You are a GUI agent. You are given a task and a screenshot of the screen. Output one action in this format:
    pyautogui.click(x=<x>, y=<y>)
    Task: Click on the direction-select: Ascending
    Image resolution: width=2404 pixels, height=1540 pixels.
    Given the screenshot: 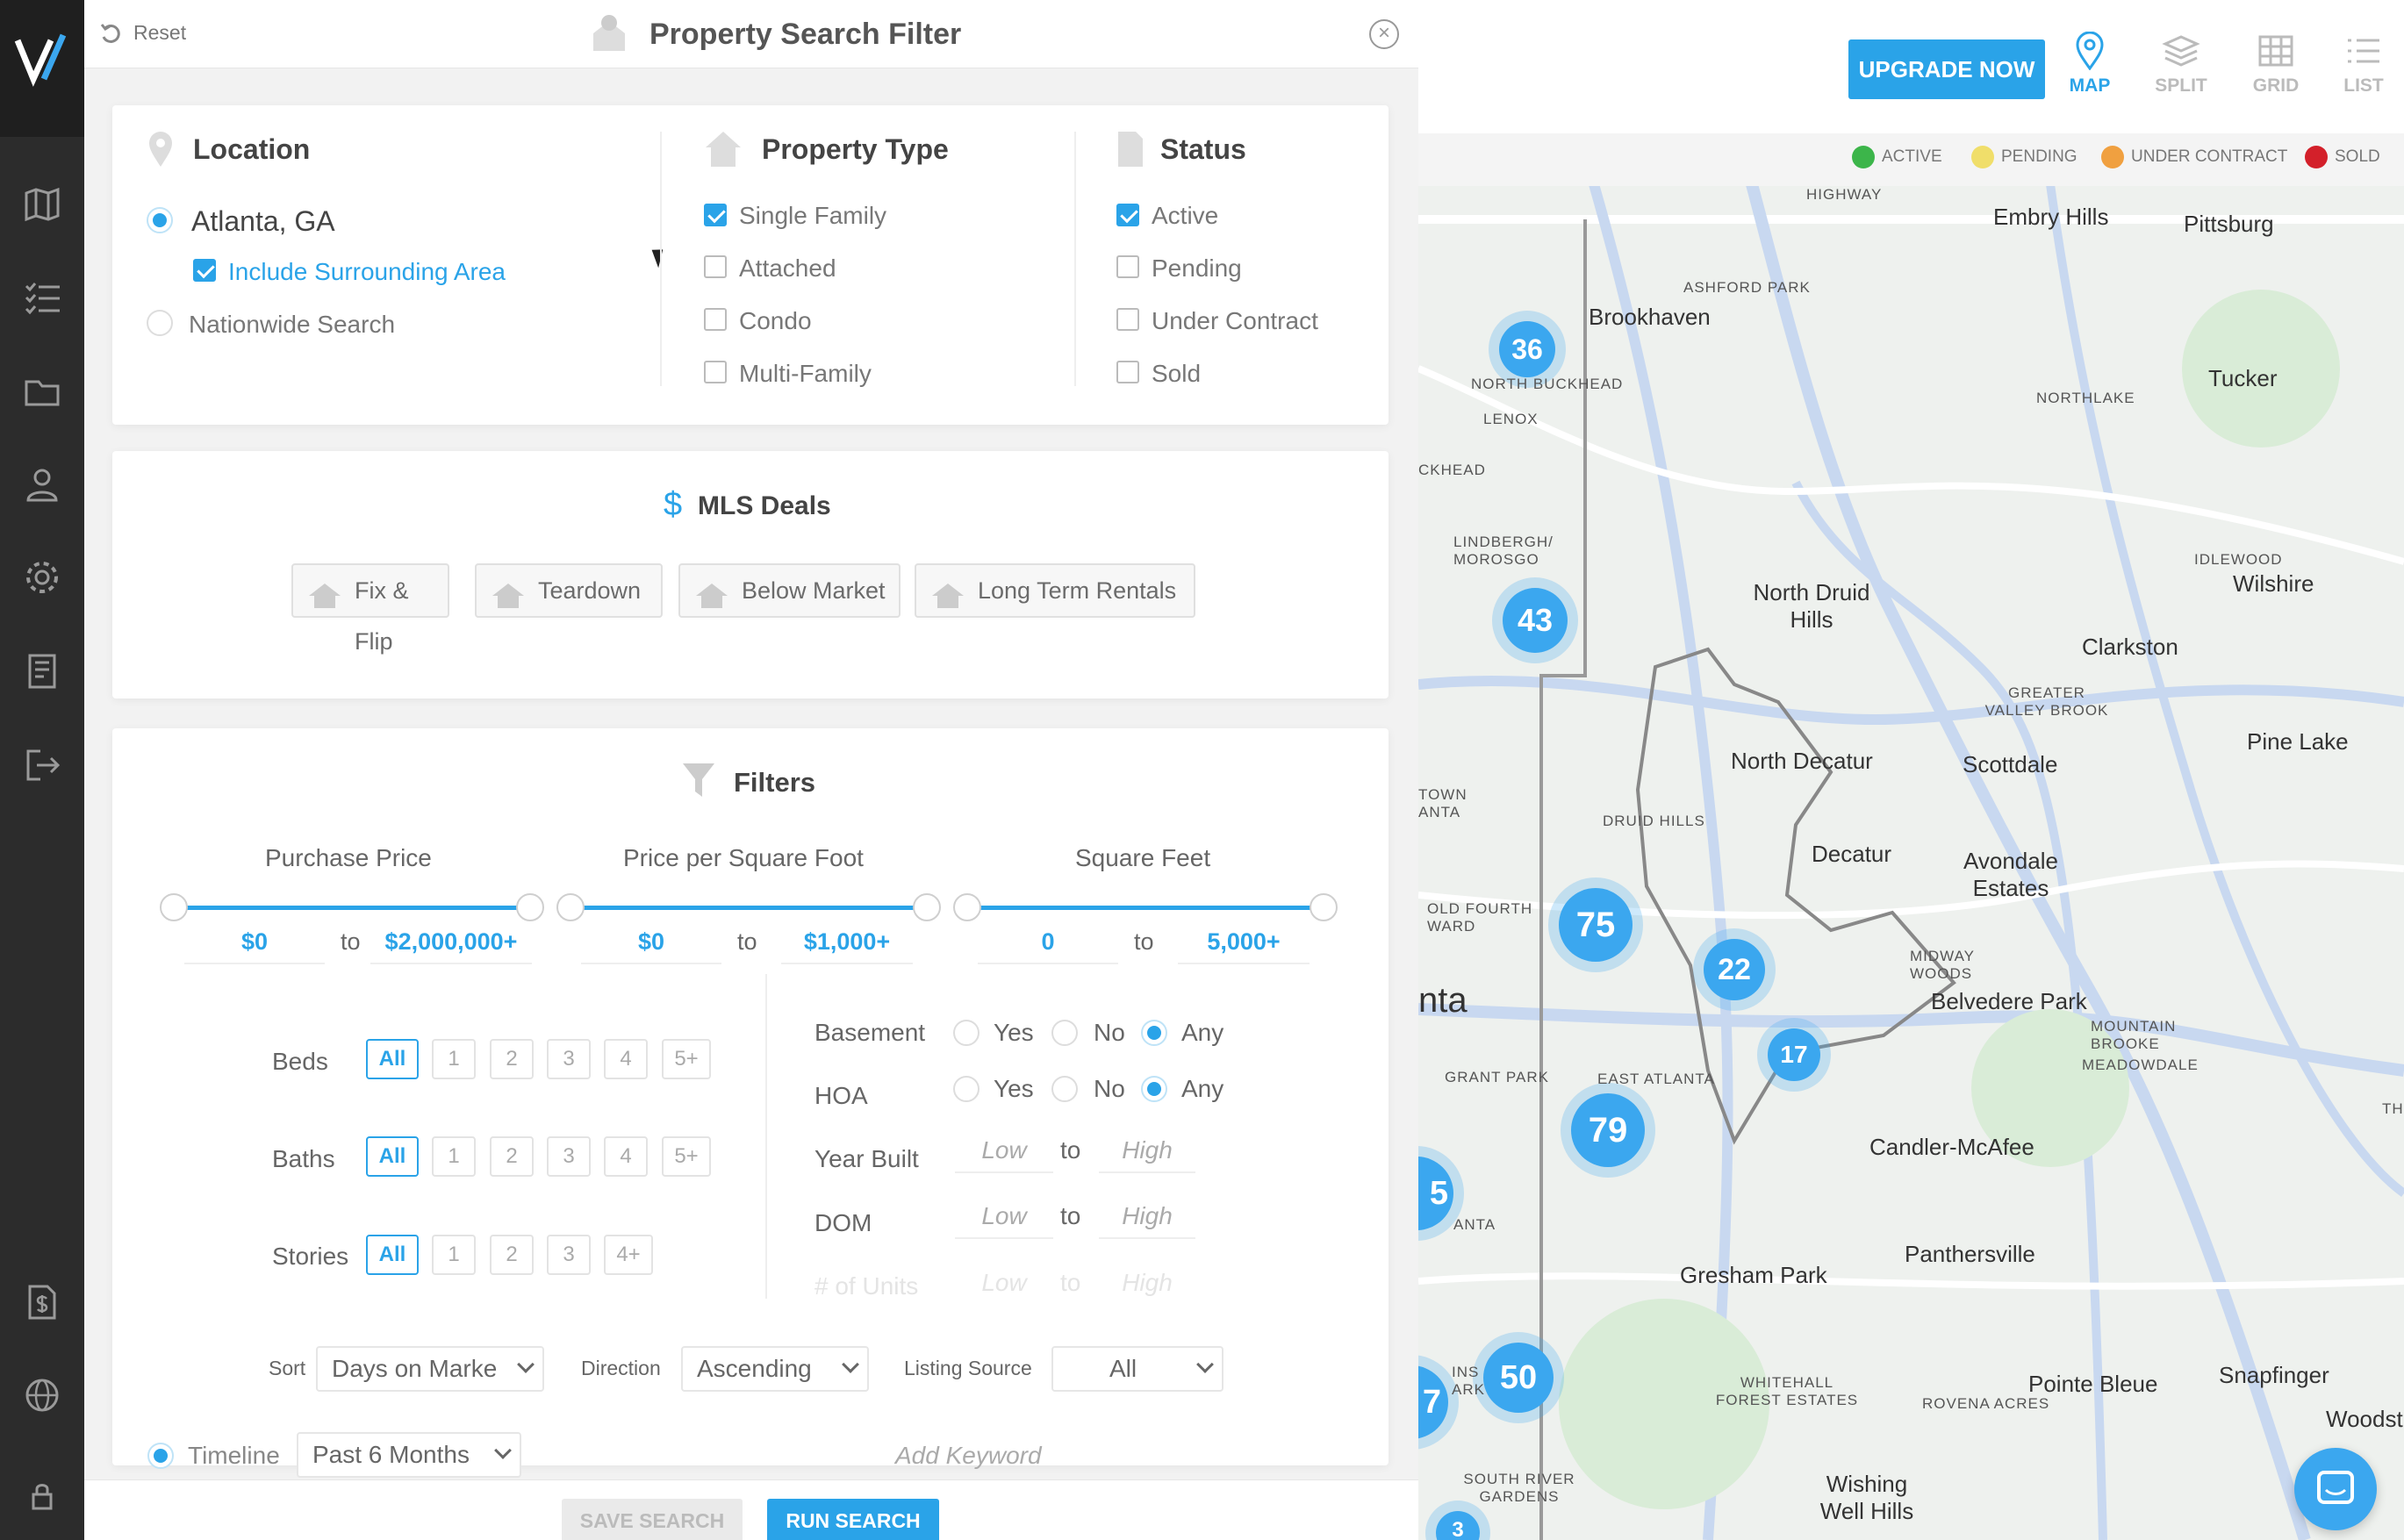 What is the action you would take?
    pyautogui.click(x=775, y=1369)
    